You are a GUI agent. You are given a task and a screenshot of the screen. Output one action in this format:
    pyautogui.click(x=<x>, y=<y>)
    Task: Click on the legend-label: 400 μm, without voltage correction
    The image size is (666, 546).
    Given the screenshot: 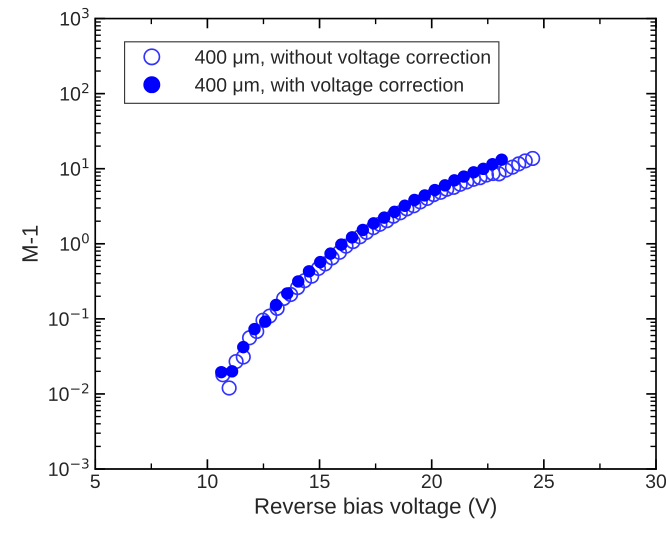 What is the action you would take?
    pyautogui.click(x=342, y=59)
    